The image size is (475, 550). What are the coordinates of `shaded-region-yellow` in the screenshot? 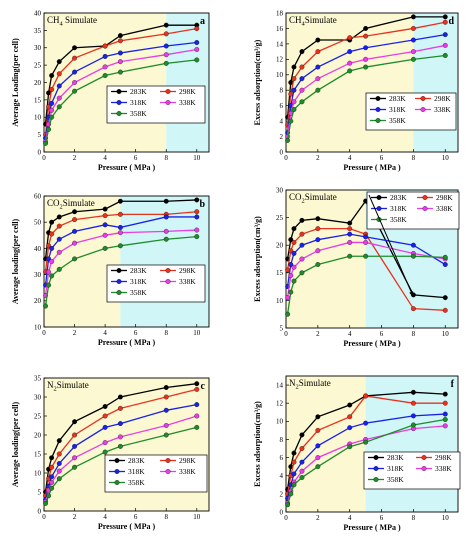 It's located at (326, 444).